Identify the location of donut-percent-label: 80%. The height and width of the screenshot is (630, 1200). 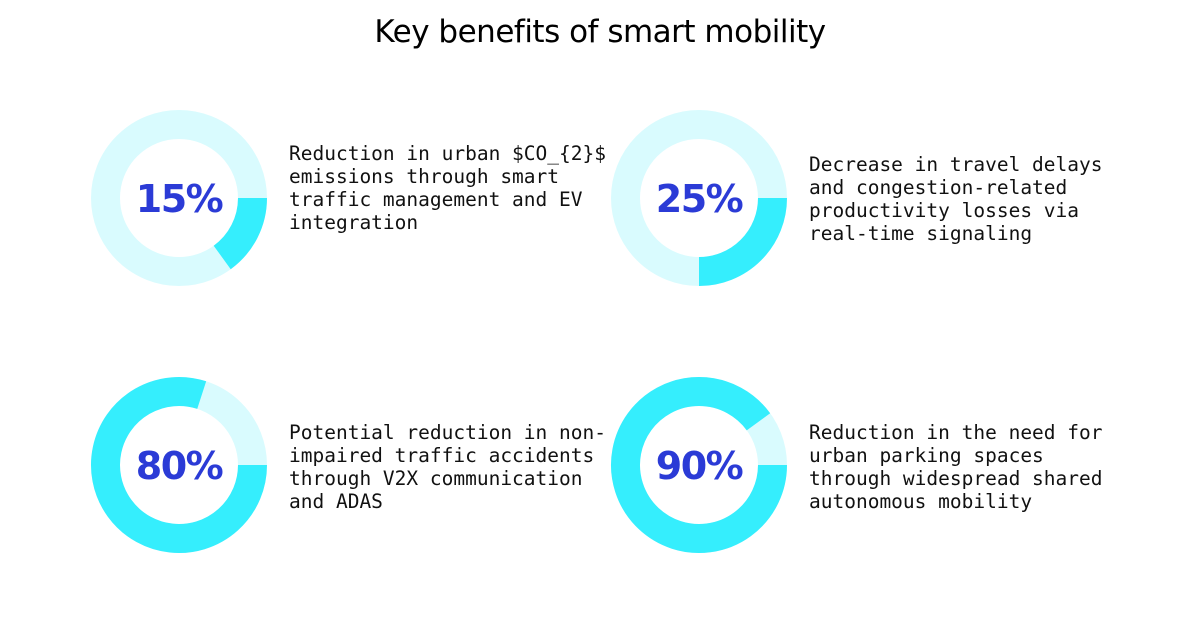
(179, 466).